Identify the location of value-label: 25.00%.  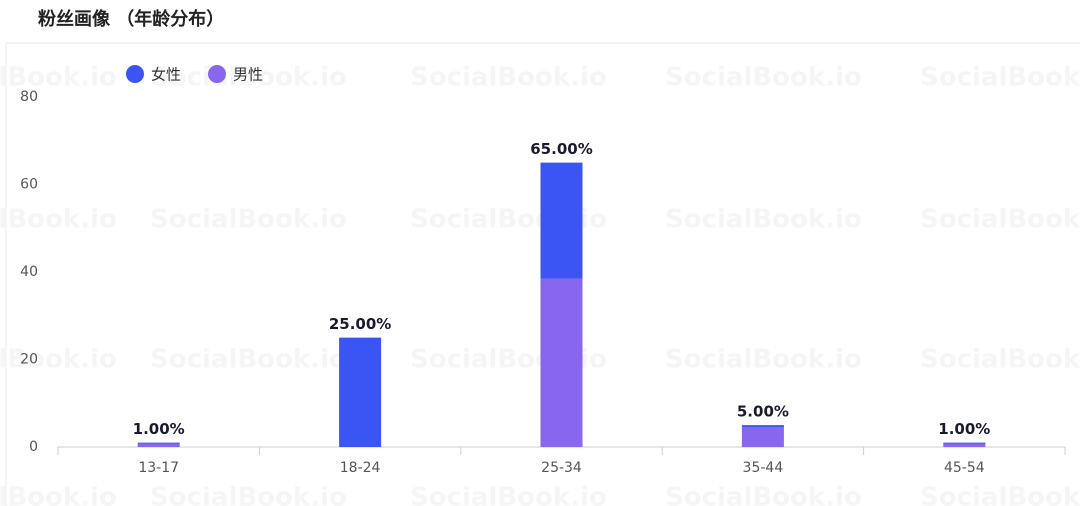
(360, 324).